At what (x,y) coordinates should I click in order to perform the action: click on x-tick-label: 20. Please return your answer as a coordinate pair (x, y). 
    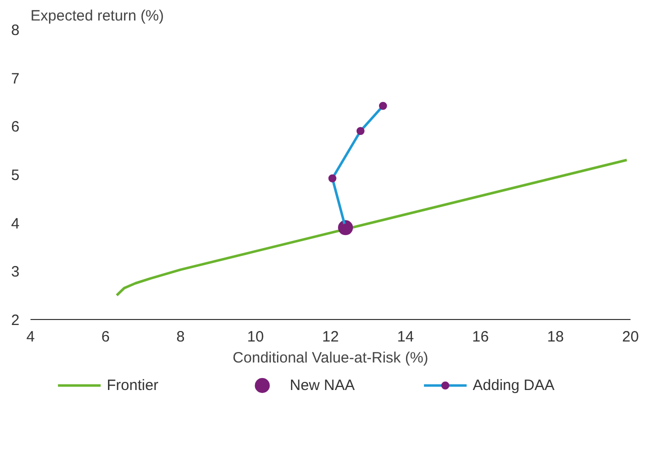
    Looking at the image, I should click on (630, 337).